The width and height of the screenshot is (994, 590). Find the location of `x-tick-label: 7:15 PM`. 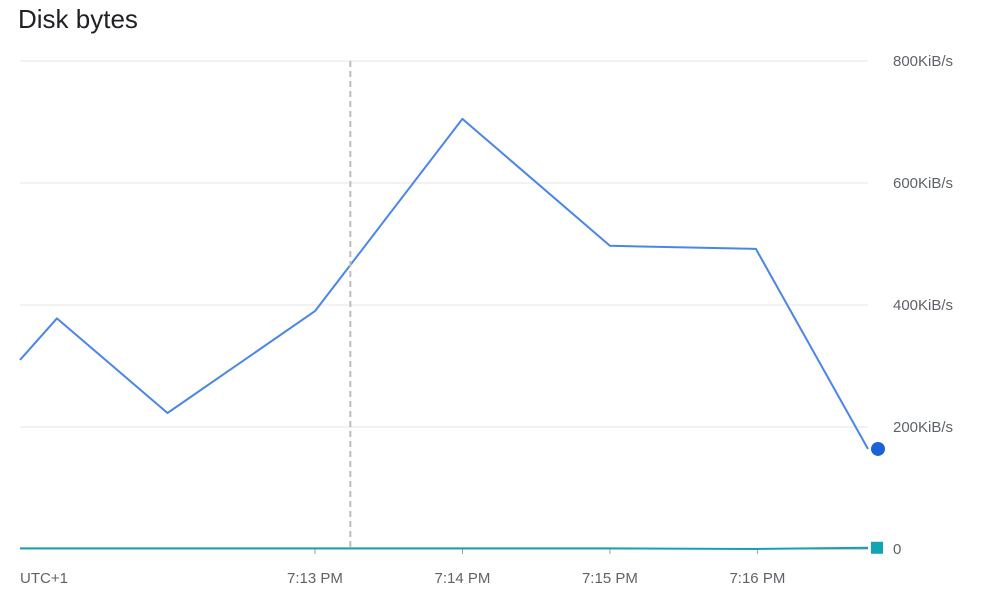

x-tick-label: 7:15 PM is located at coordinates (610, 578).